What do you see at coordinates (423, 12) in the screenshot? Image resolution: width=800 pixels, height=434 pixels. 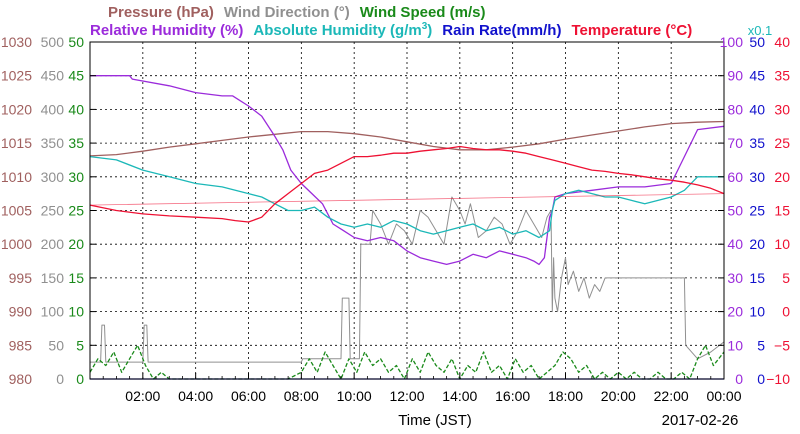 I see `legend-line1-item-2: Wind Speed (m/s)` at bounding box center [423, 12].